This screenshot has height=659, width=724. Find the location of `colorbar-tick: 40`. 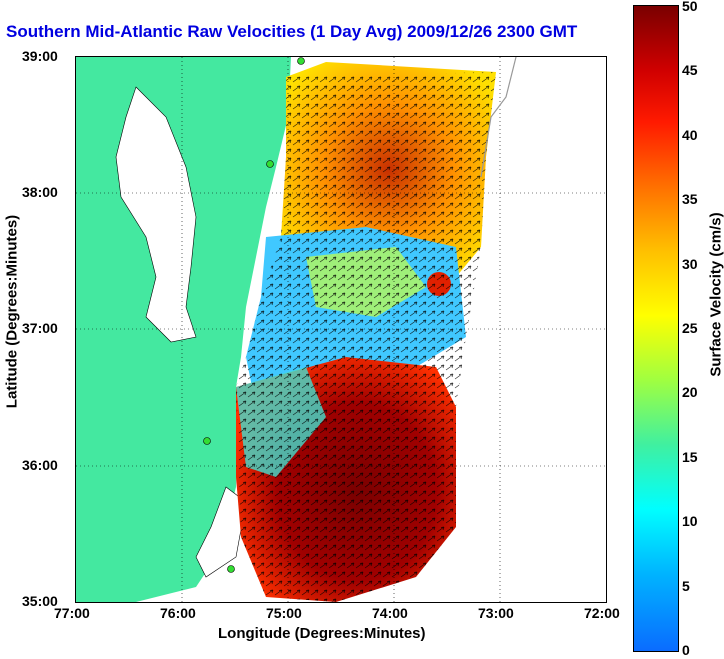

colorbar-tick: 40 is located at coordinates (690, 135).